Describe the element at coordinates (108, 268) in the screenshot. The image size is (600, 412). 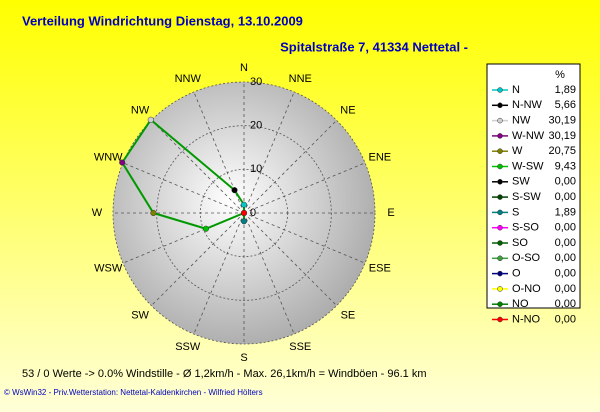
I see `direction-label: WSW` at that location.